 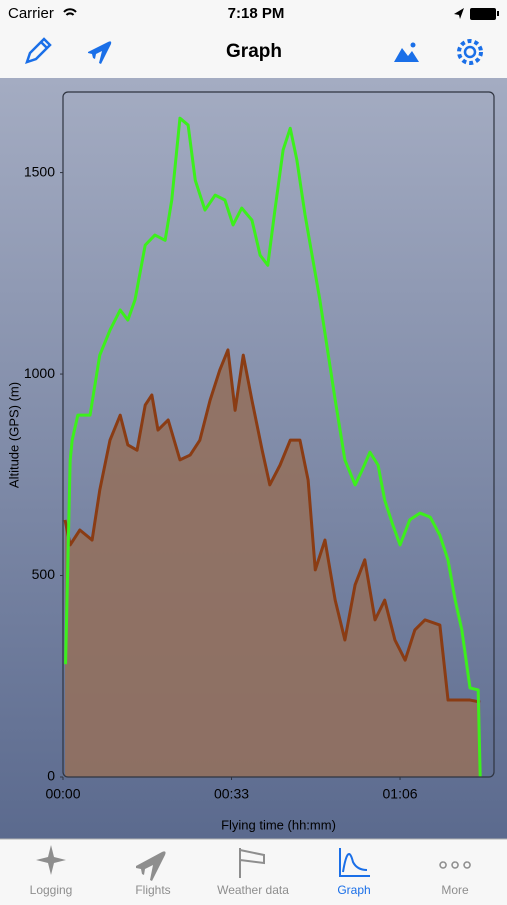 What do you see at coordinates (353, 890) in the screenshot?
I see `tab-label: Graph` at bounding box center [353, 890].